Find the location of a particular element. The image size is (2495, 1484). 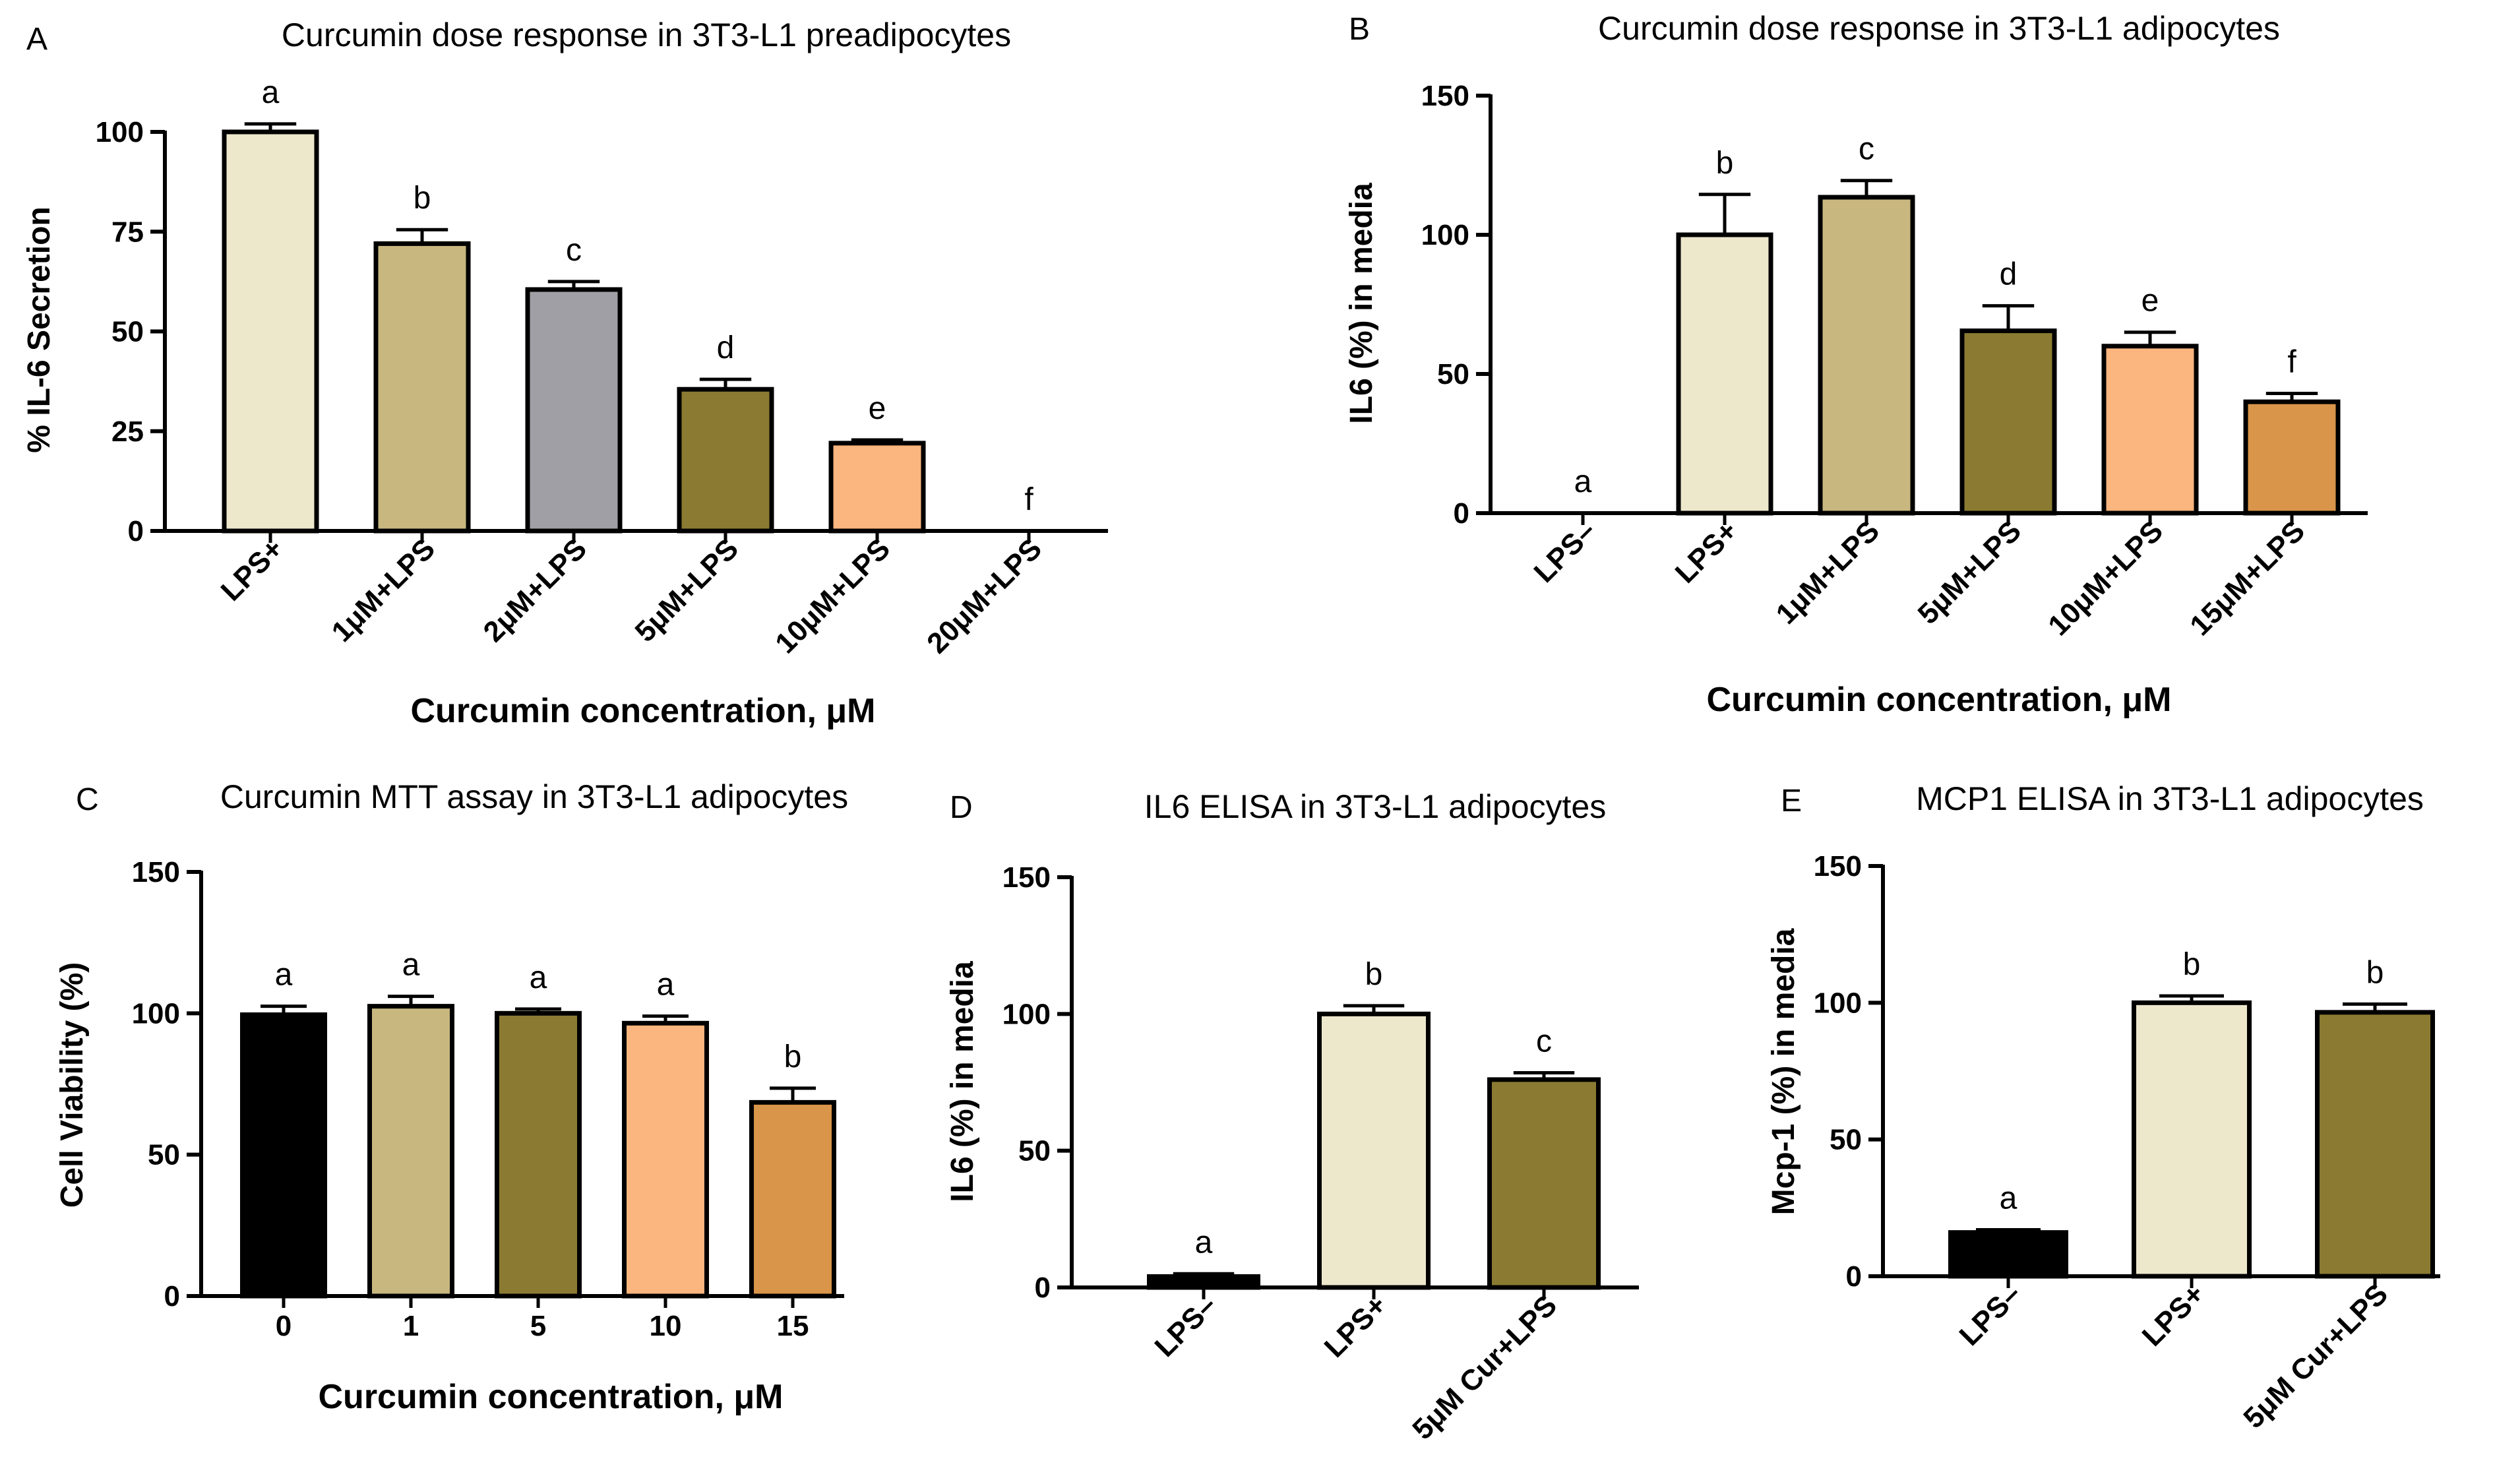

category-label: 15μM+LPS is located at coordinates (2247, 578).